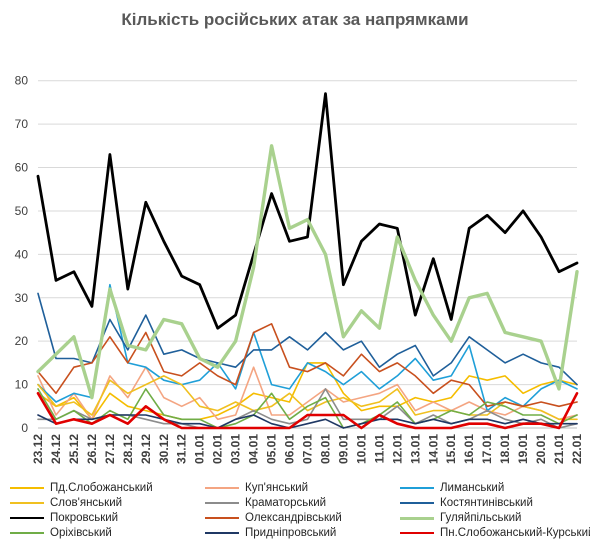 The image size is (590, 540). What do you see at coordinates (293, 518) in the screenshot?
I see `legend-label: Олександрівський` at bounding box center [293, 518].